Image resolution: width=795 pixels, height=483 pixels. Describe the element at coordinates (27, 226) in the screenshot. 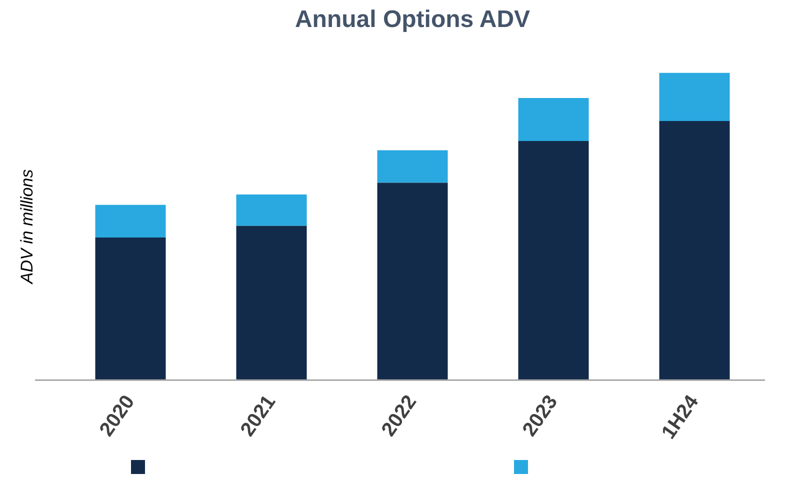

I see `y-axis-title: ADV in millions` at that location.